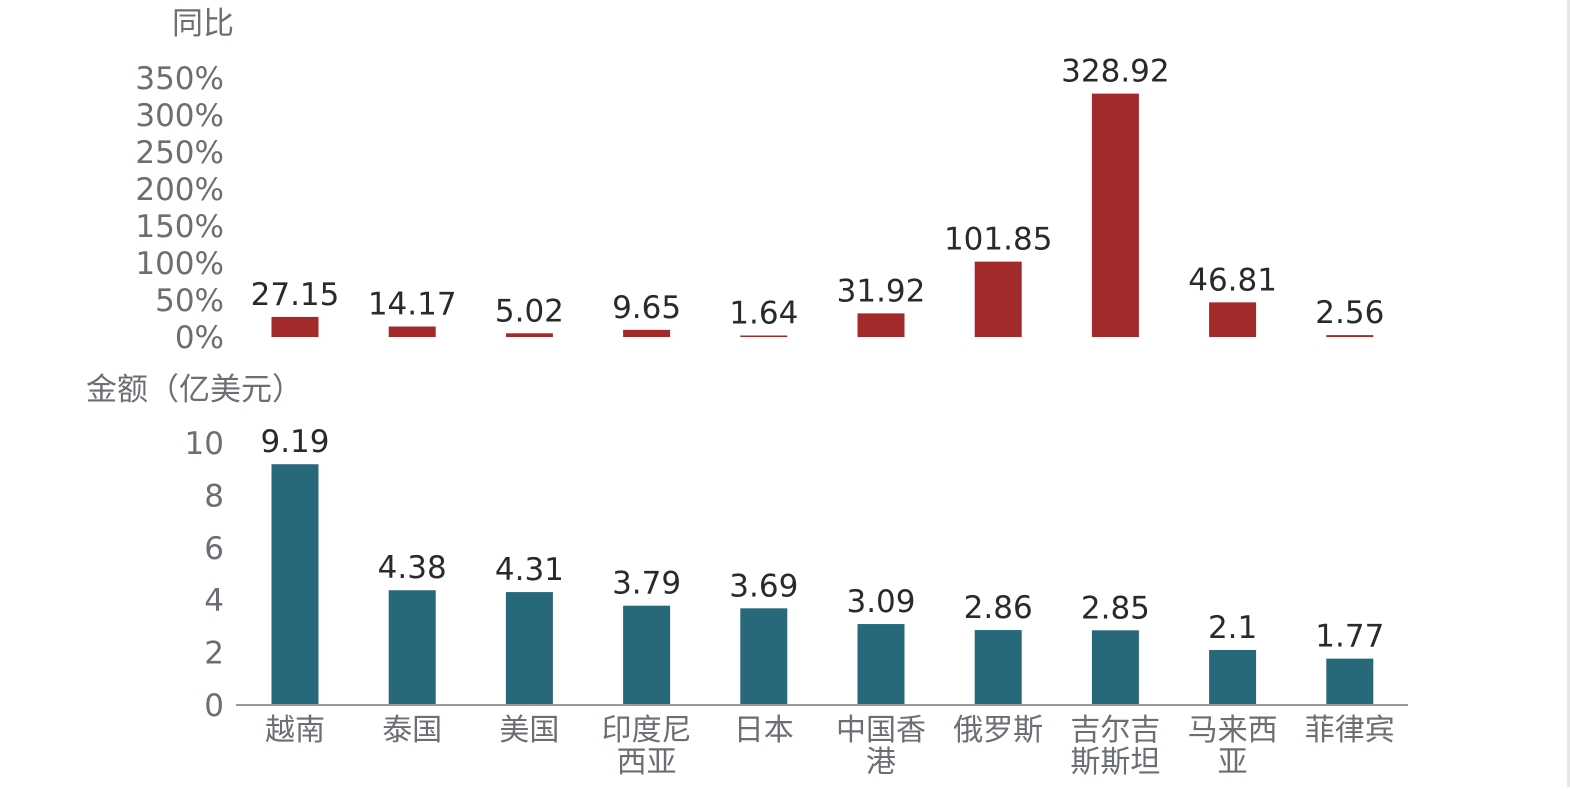 The height and width of the screenshot is (791, 1570). I want to click on category-label: 印度尼西亚, so click(647, 746).